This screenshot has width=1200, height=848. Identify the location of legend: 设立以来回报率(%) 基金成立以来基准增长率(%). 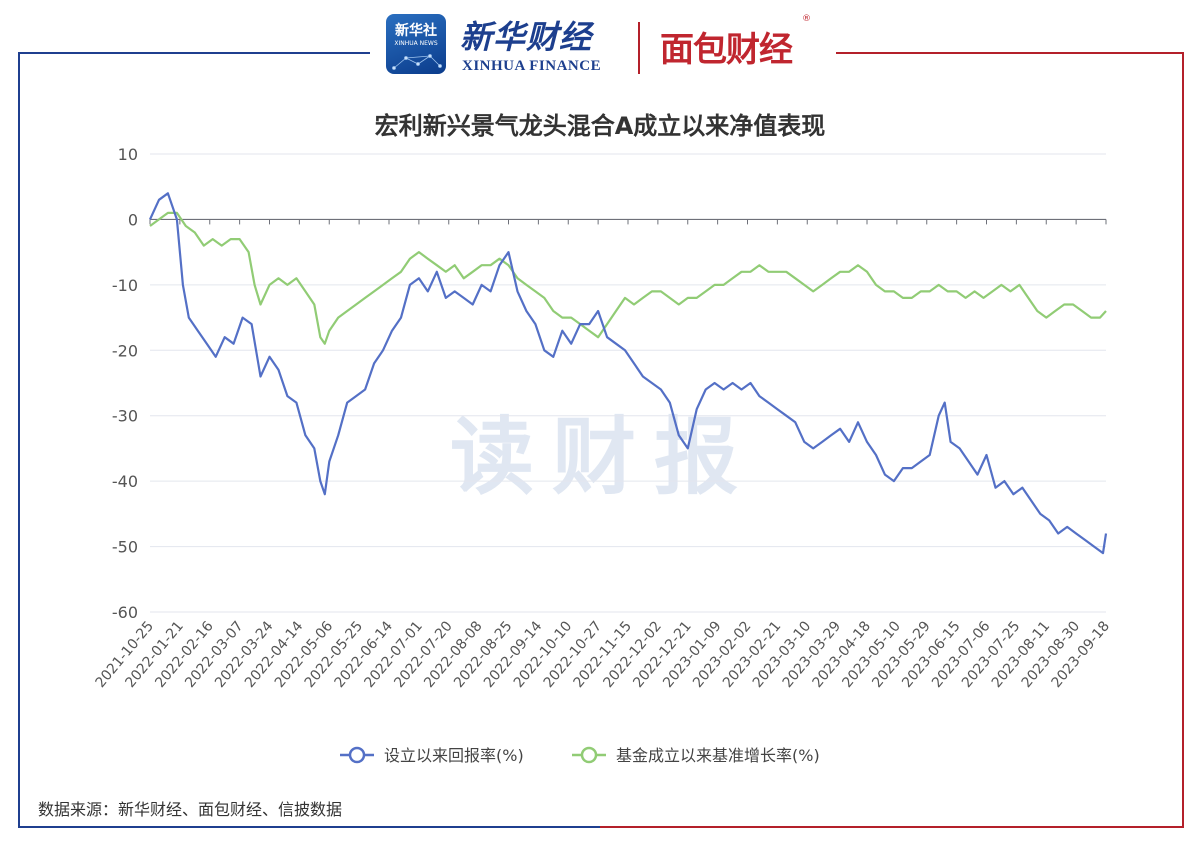
(580, 755).